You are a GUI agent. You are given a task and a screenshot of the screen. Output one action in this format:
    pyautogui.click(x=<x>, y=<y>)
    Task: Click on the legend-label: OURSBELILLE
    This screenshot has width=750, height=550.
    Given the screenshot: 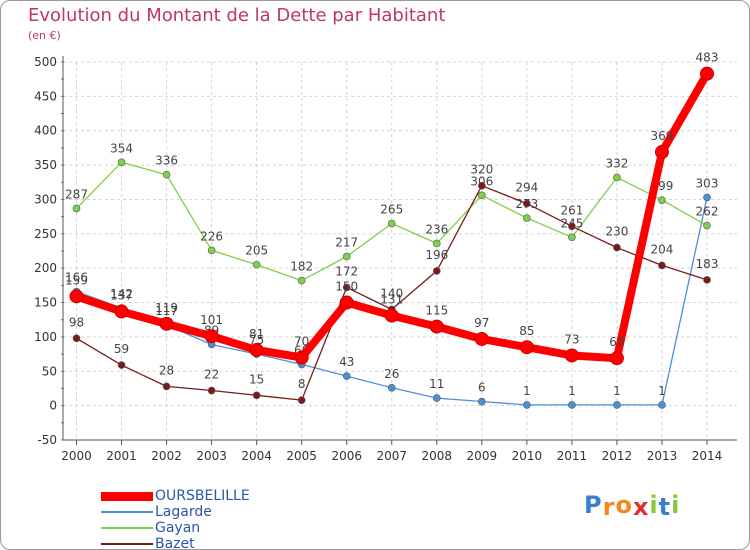 What is the action you would take?
    pyautogui.click(x=202, y=496)
    